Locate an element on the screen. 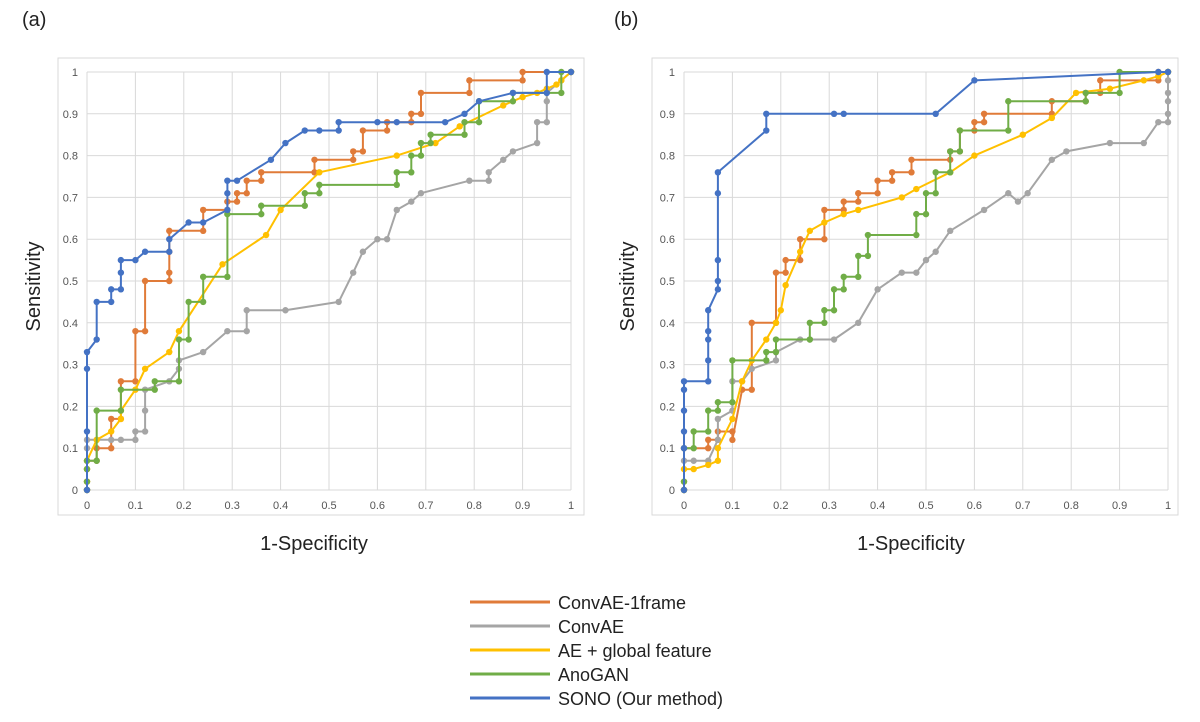 This screenshot has width=1200, height=722. y-tick-label: 1 is located at coordinates (672, 73).